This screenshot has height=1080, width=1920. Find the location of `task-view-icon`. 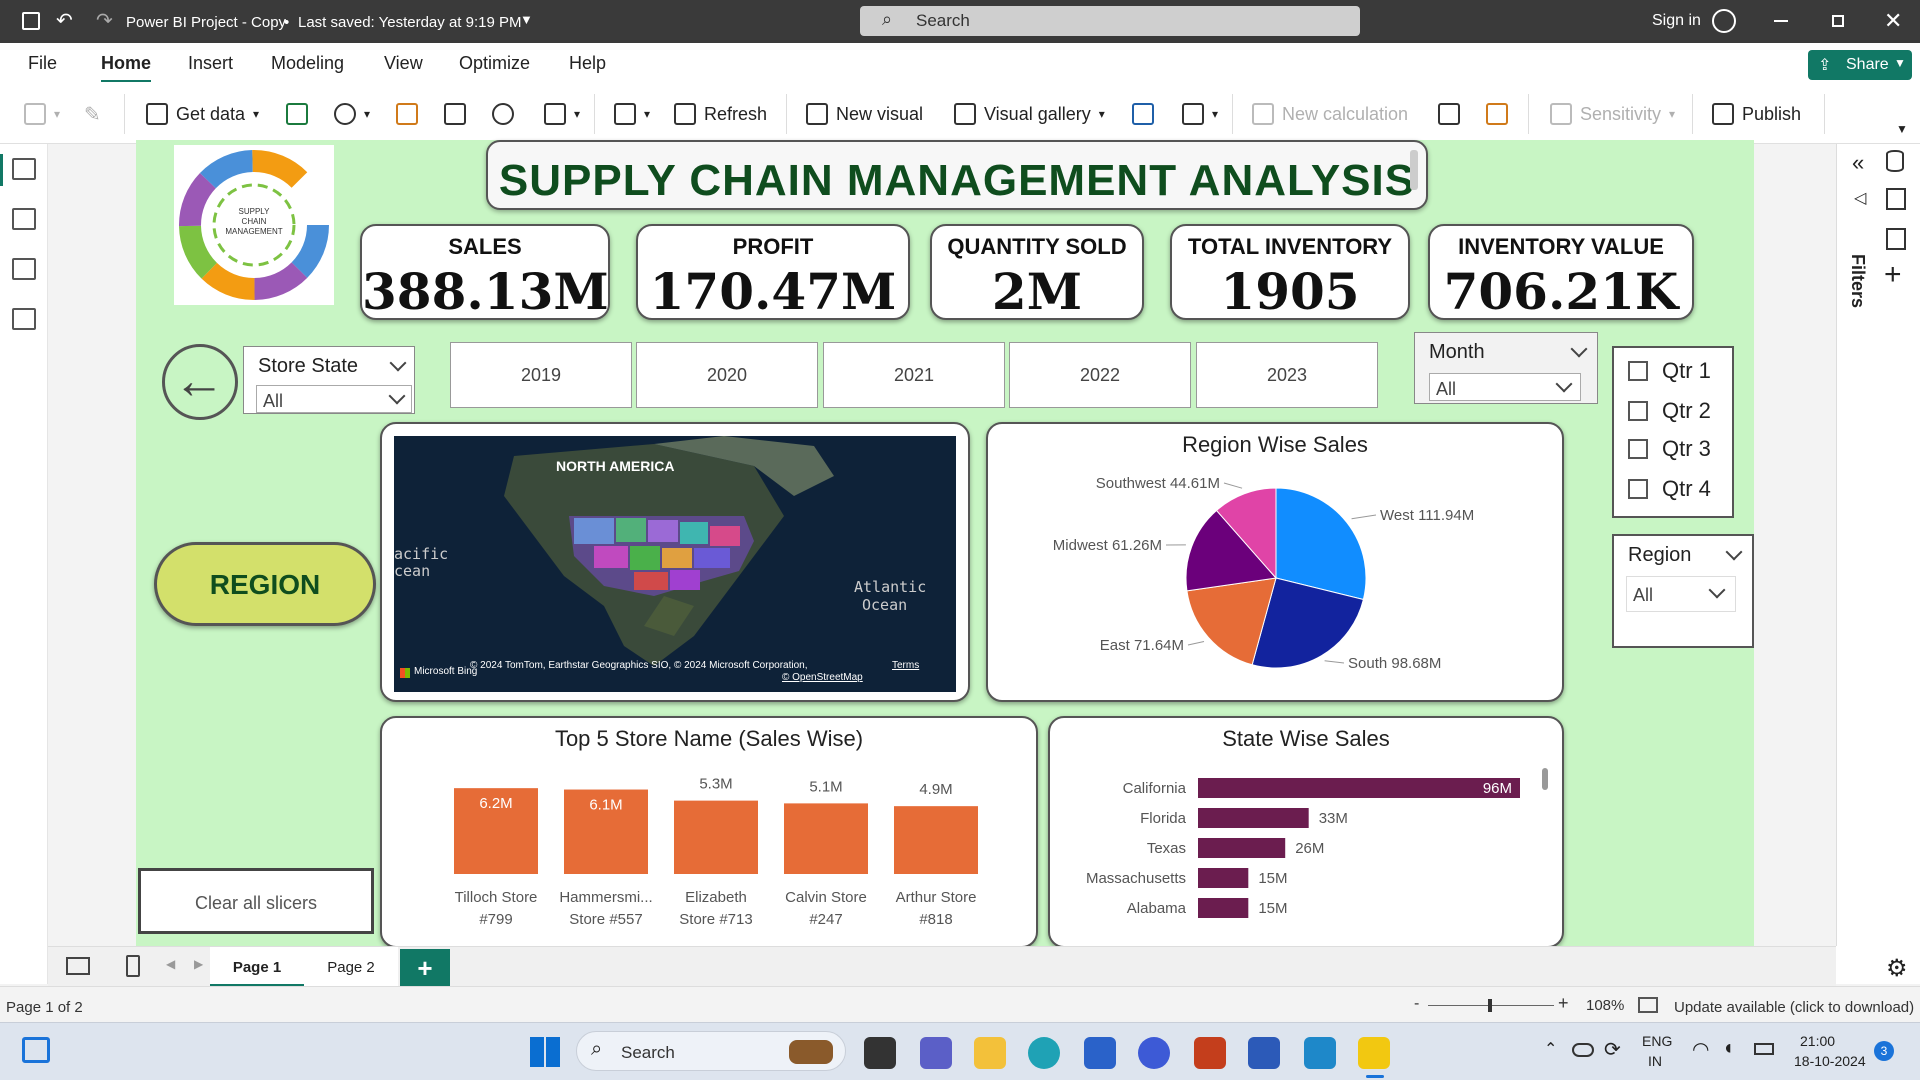

task-view-icon is located at coordinates (880, 1053).